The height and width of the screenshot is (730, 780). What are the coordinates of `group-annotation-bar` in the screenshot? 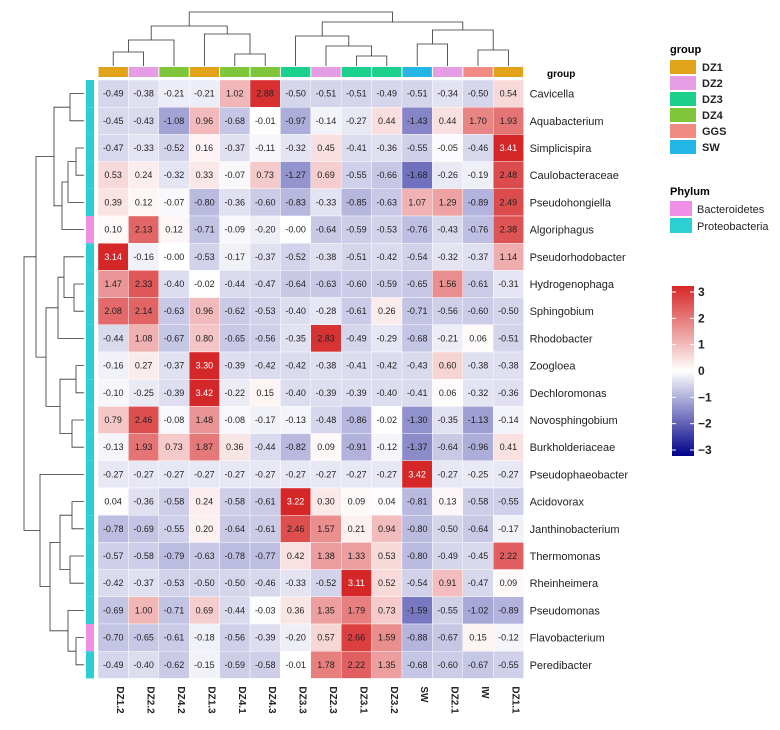 It's located at (311, 72).